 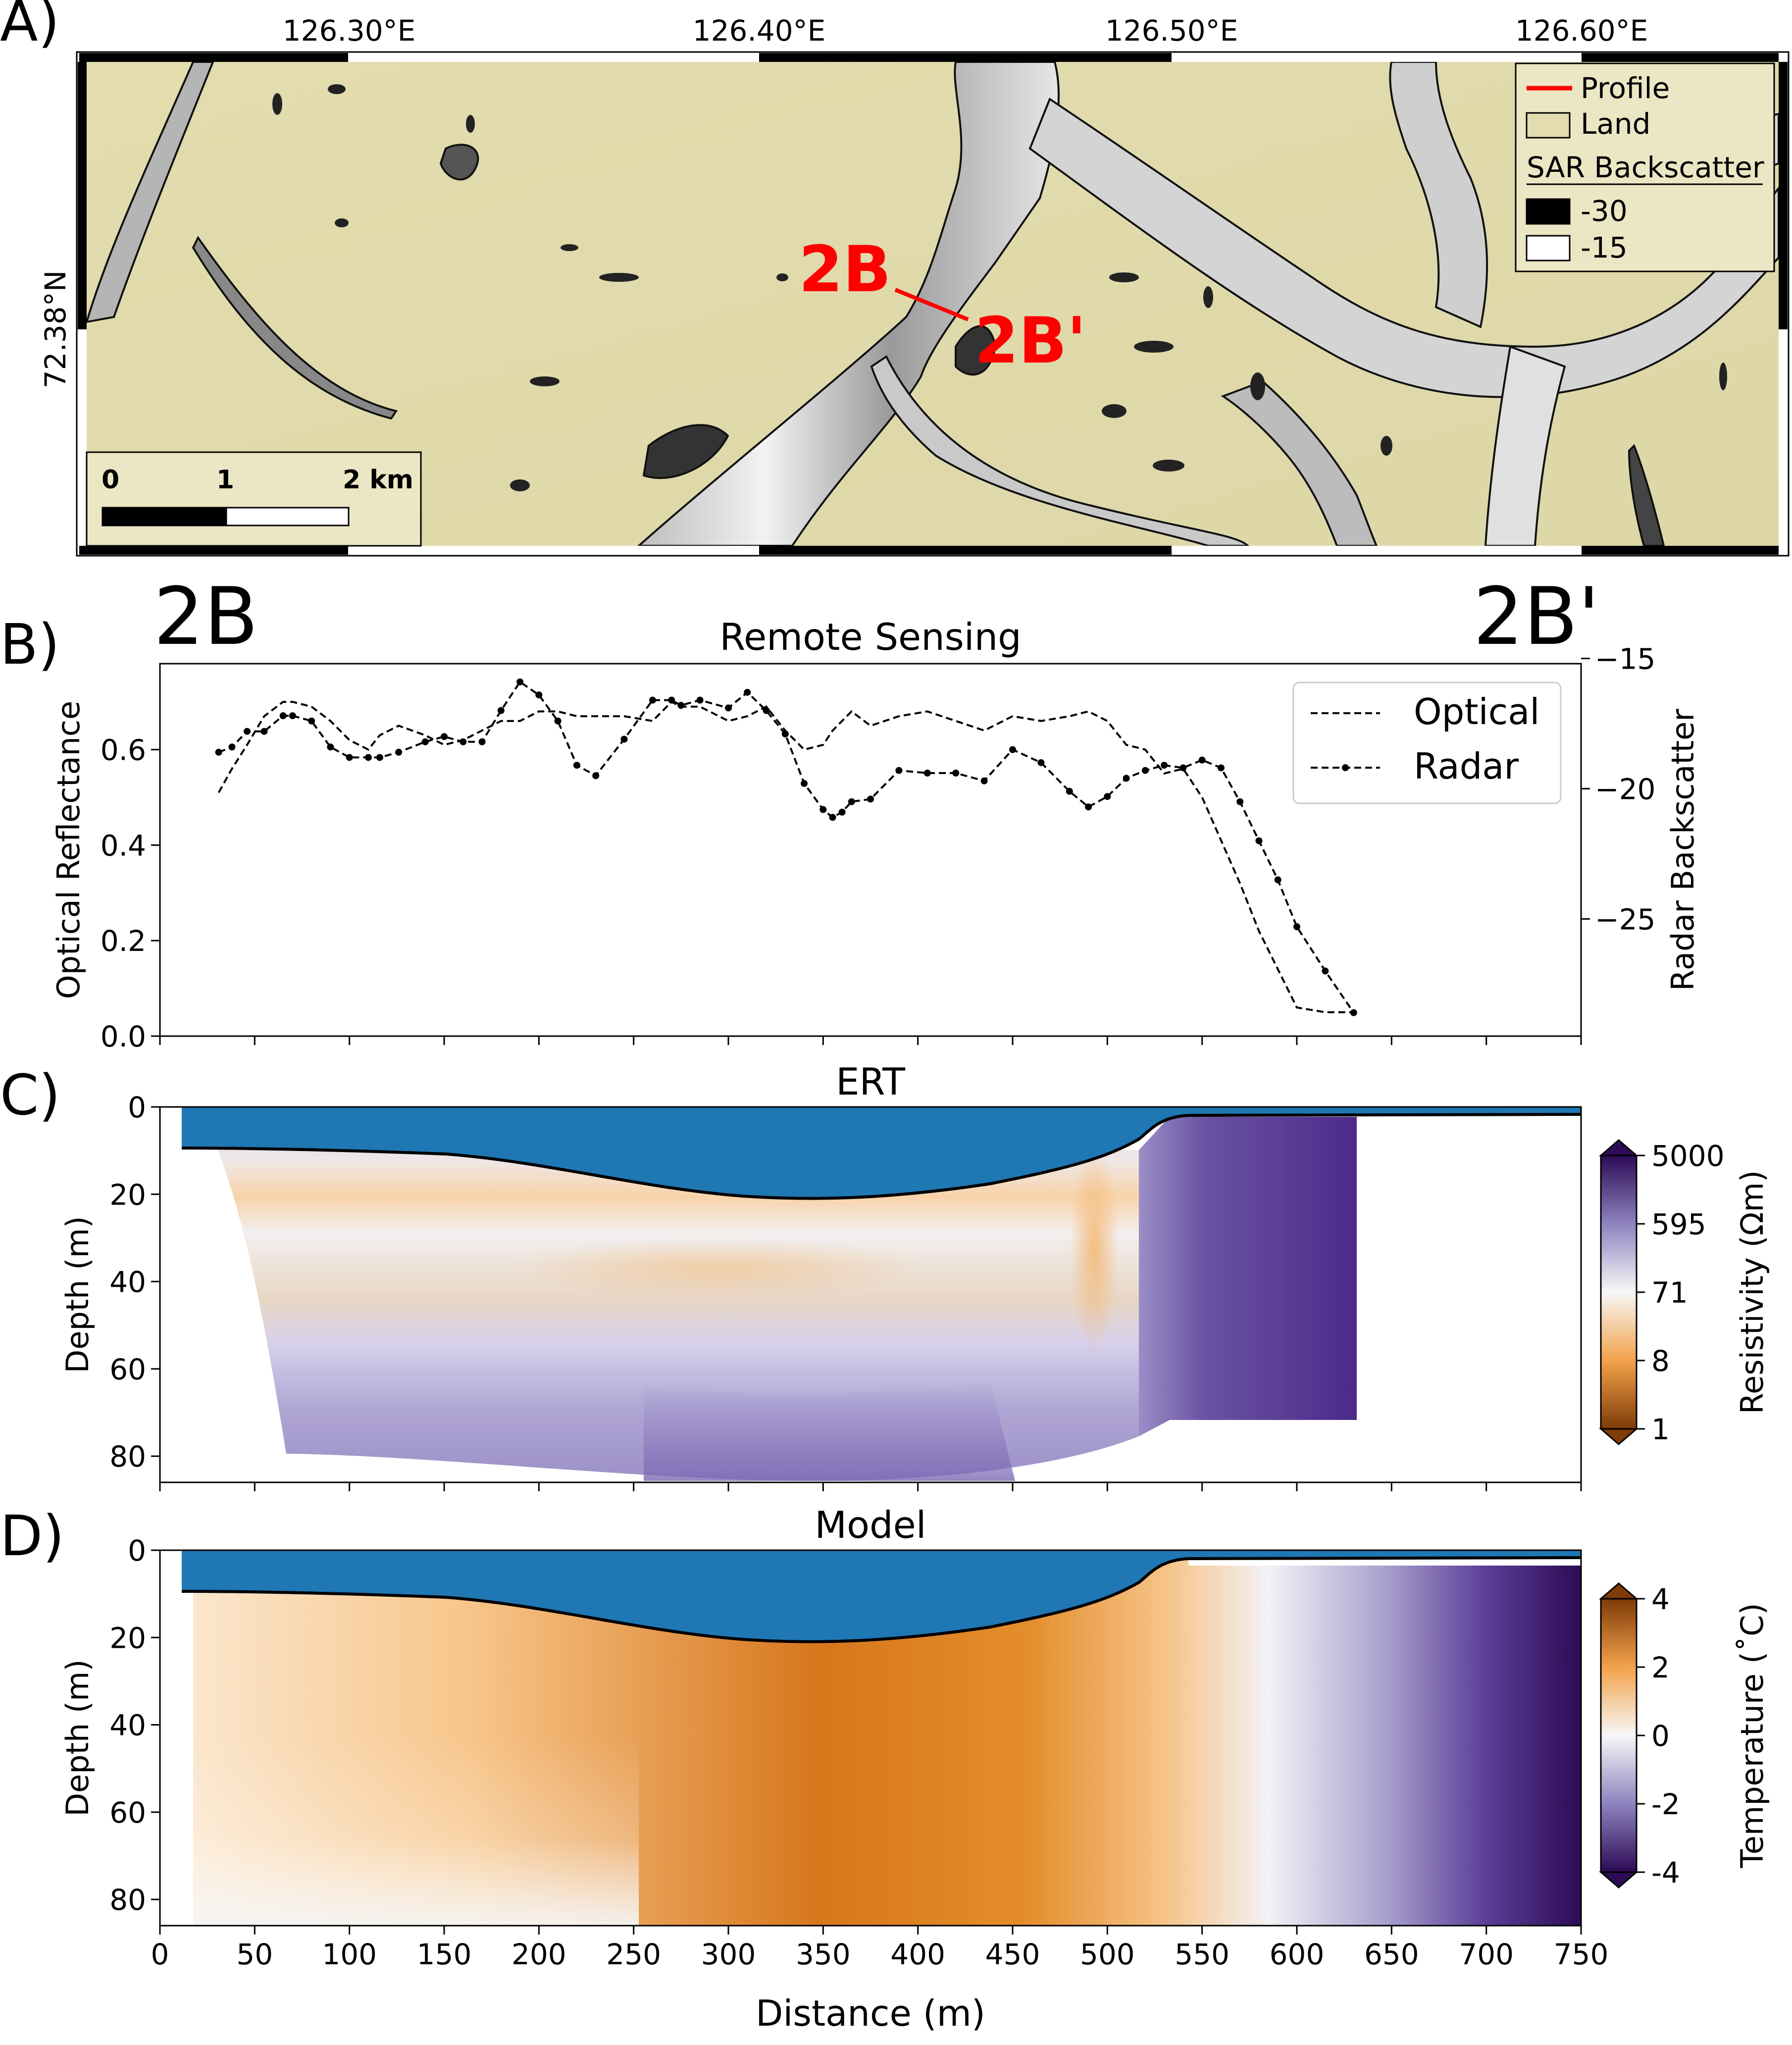 What do you see at coordinates (917, 1955) in the screenshot?
I see `distance-tick-label: 400` at bounding box center [917, 1955].